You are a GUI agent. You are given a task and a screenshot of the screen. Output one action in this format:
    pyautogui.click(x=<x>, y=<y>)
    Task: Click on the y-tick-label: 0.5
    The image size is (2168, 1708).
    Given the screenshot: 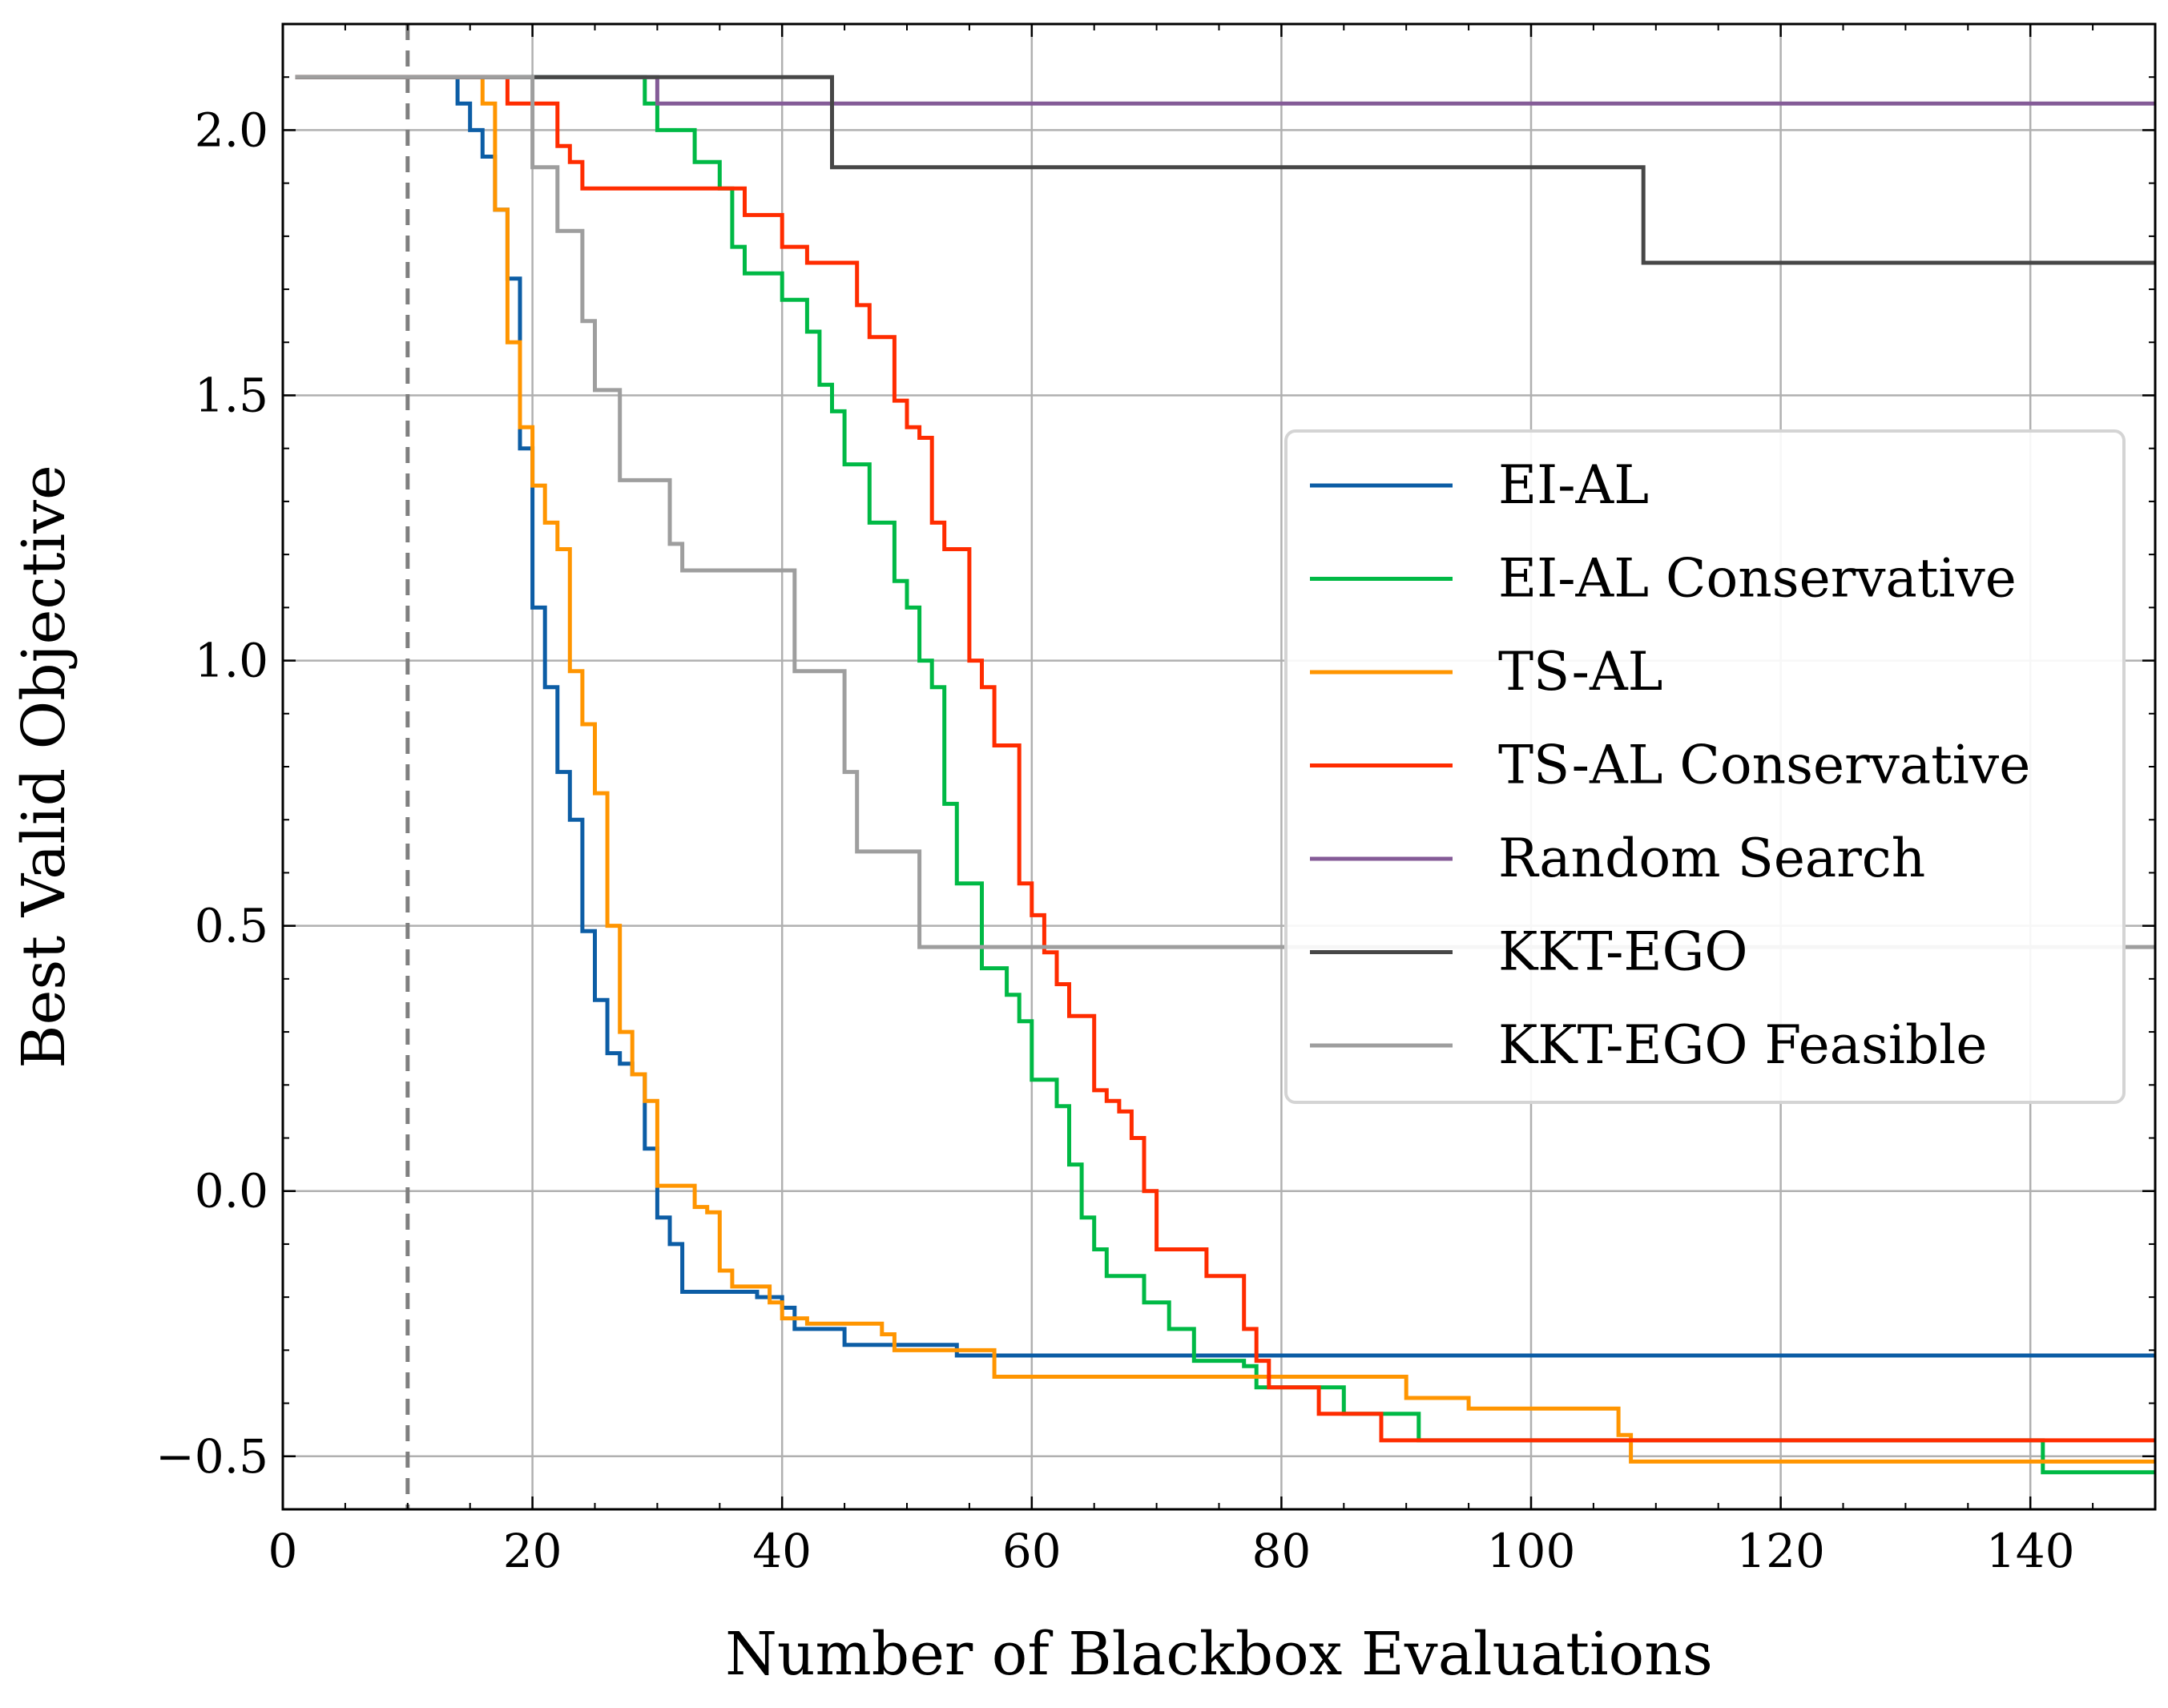 What is the action you would take?
    pyautogui.click(x=231, y=926)
    